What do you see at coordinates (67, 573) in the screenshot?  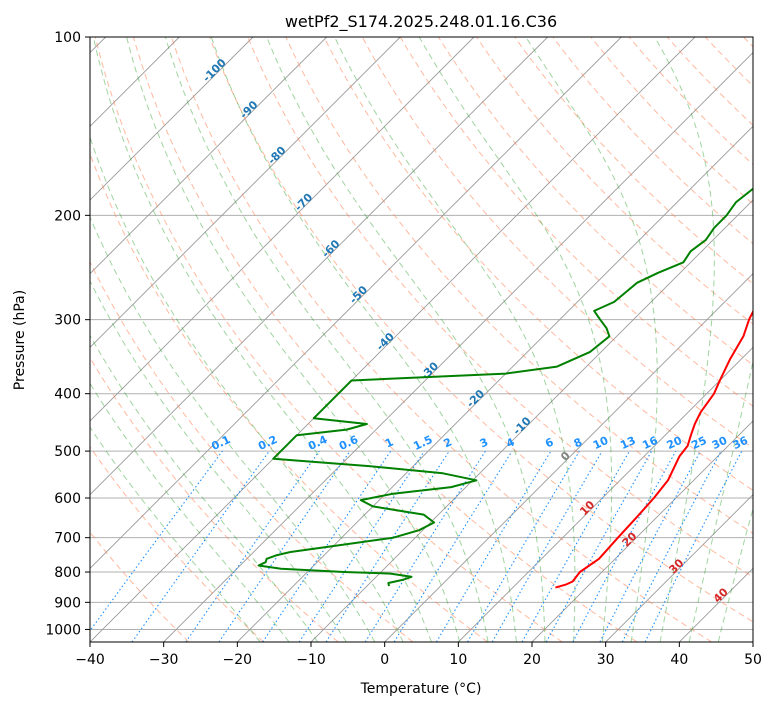 I see `y-tick-label: 800` at bounding box center [67, 573].